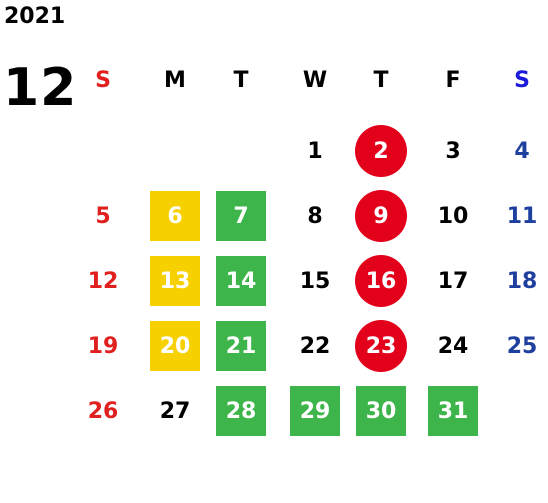 This screenshot has height=503, width=548. I want to click on day-21: 21, so click(241, 346).